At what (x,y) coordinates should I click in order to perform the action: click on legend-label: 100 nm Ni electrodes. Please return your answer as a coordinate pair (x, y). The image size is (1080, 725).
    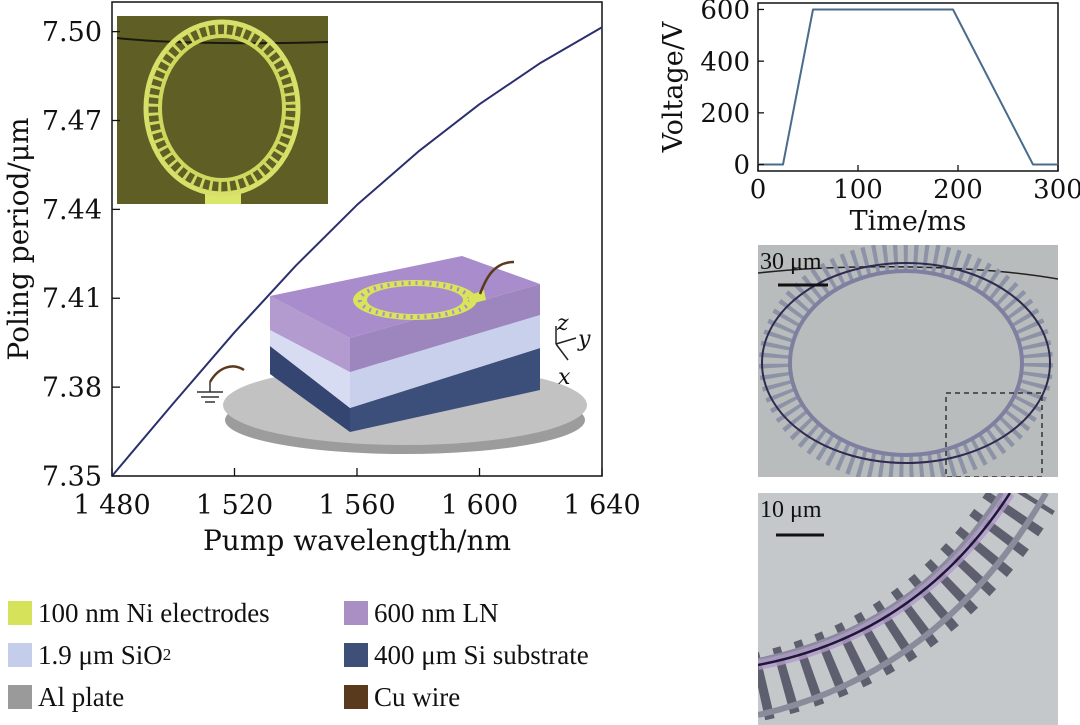
    Looking at the image, I should click on (154, 612).